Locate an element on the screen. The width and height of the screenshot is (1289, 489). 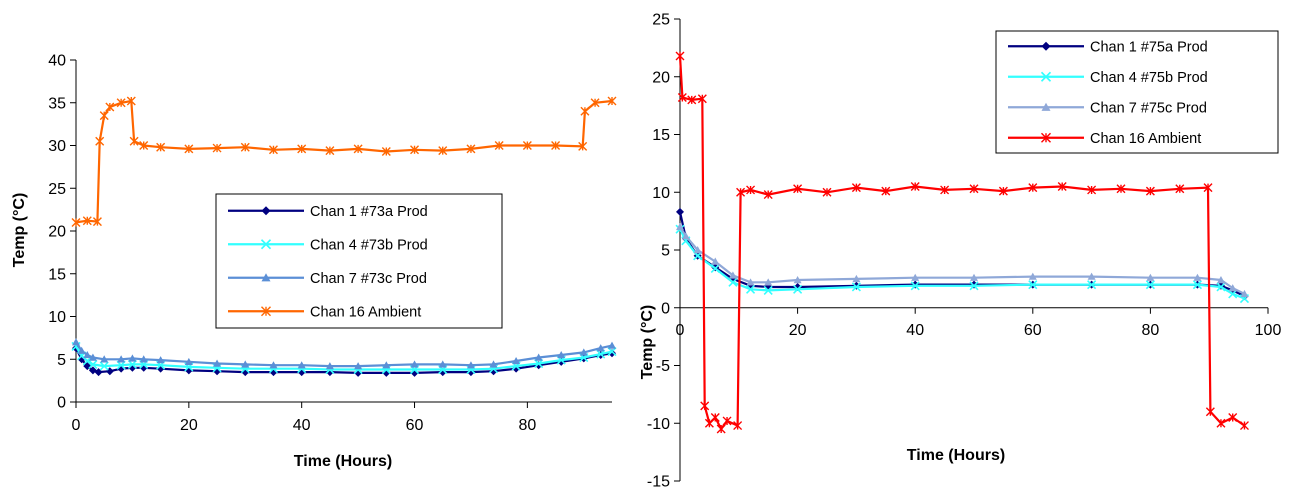
x-axis-title: Time (Hours) is located at coordinates (956, 455).